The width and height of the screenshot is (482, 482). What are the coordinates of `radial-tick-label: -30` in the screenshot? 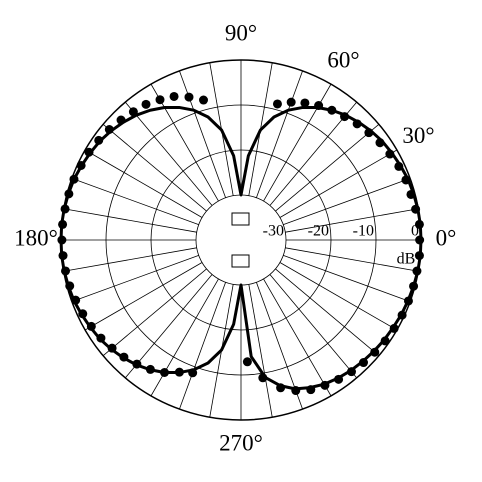 It's located at (273, 231).